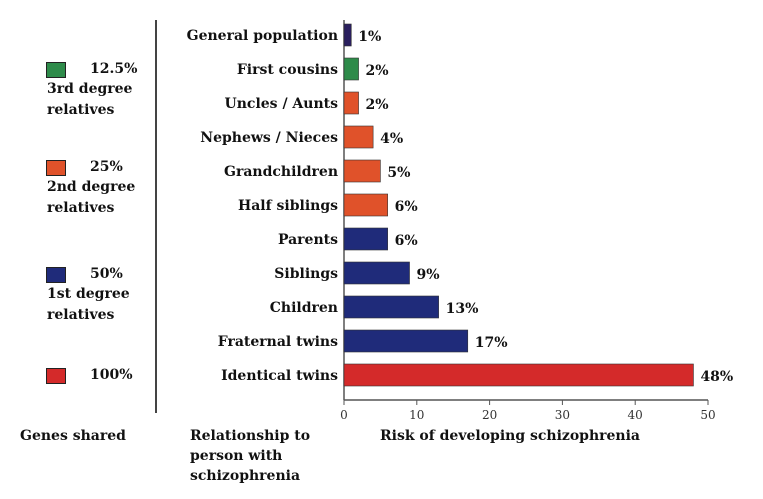 This screenshot has height=499, width=763. Describe the element at coordinates (262, 36) in the screenshot. I see `category-label: General population` at that location.